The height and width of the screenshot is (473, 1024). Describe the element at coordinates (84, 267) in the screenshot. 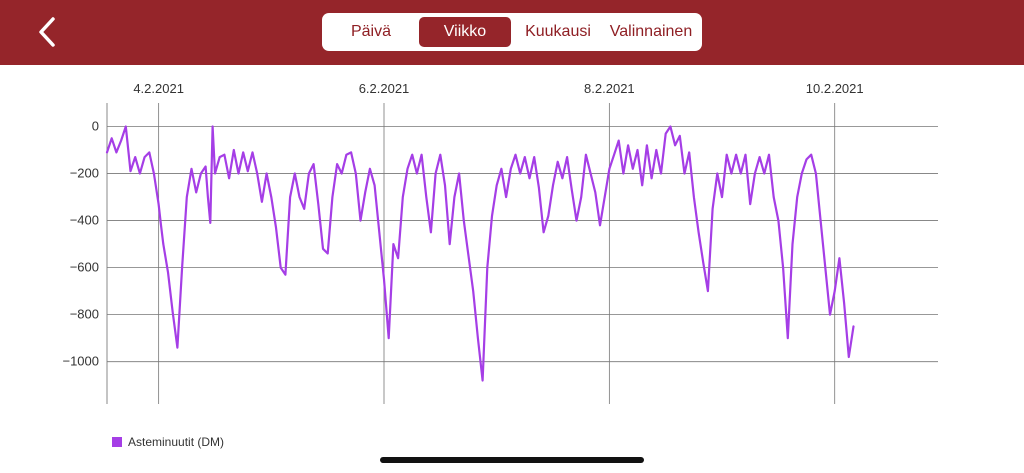

I see `y-tick-label: −600` at that location.